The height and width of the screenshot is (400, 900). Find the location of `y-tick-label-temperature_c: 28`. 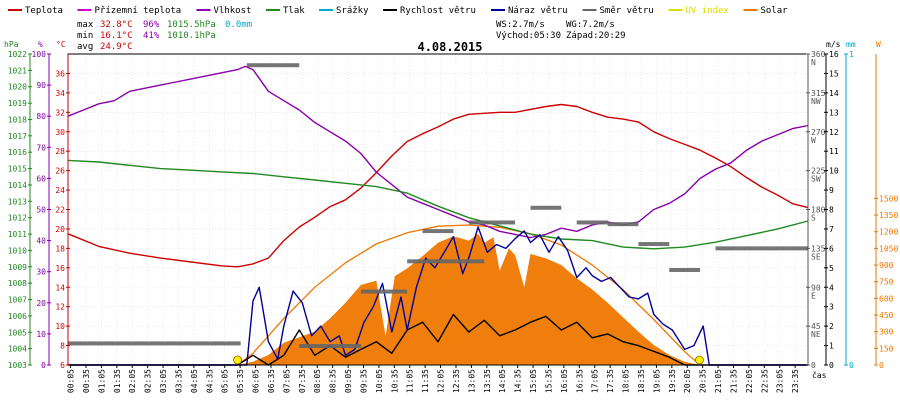

y-tick-label-temperature_c: 28 is located at coordinates (60, 151).